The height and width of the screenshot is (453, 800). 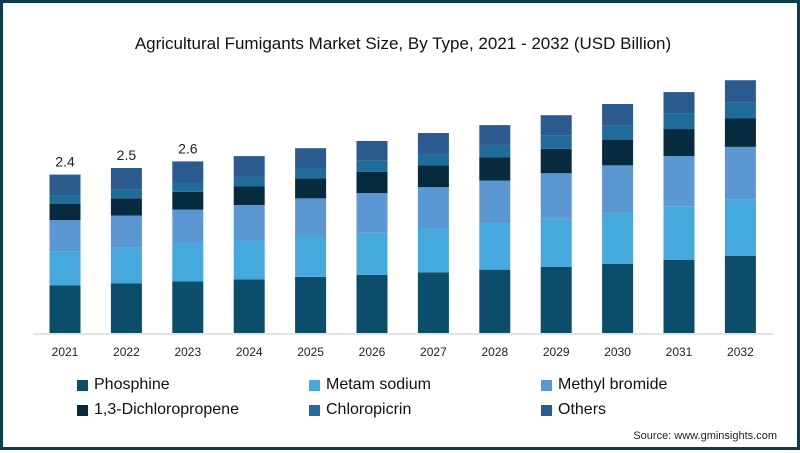 What do you see at coordinates (127, 155) in the screenshot?
I see `data-label-2022: 2.5` at bounding box center [127, 155].